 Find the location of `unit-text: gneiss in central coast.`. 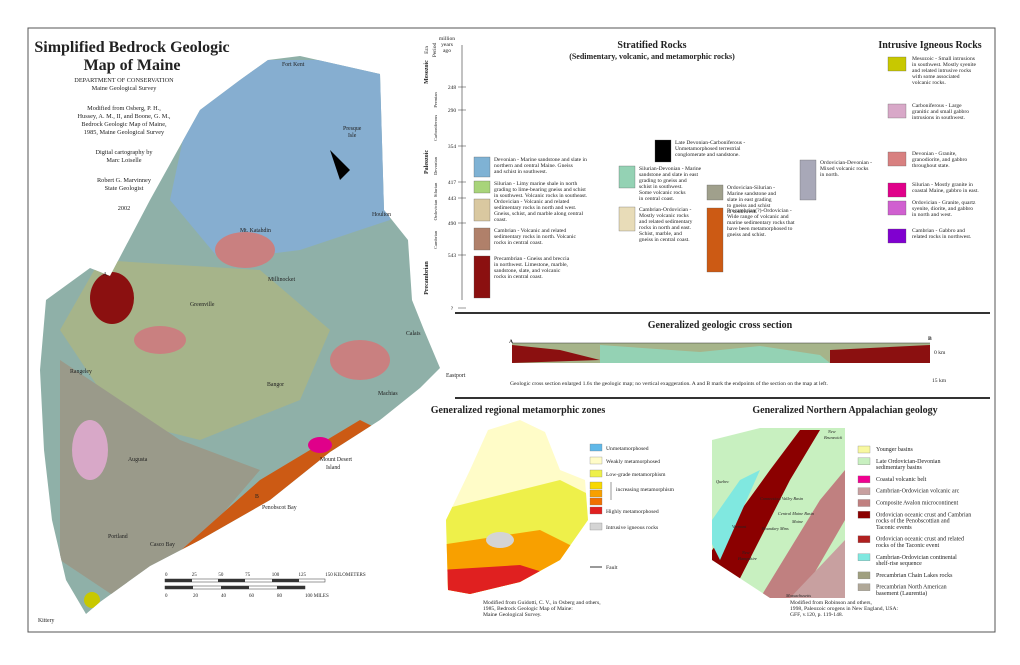

unit-text: gneiss in central coast. is located at coordinates (664, 240).